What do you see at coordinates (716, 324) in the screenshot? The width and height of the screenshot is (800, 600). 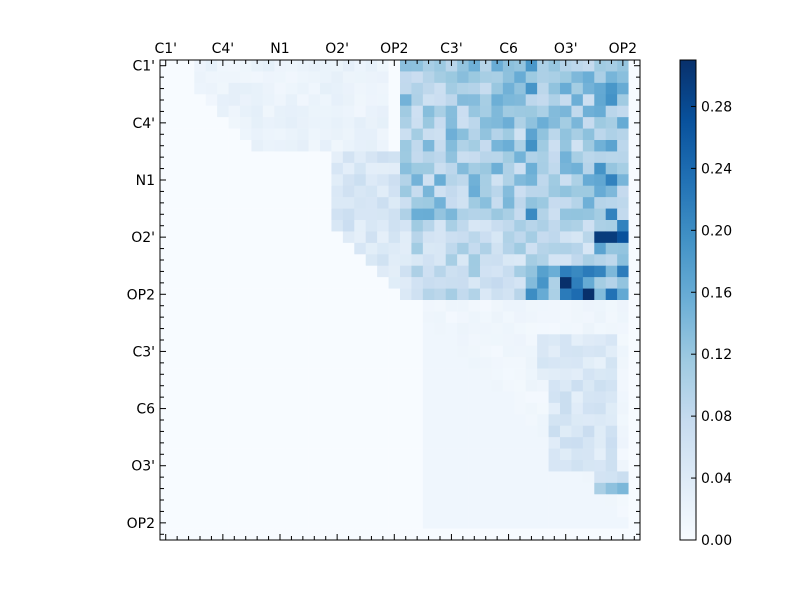 I see `colorbar-tick-labels: 0.000.040.080.120.160.200.240.28` at bounding box center [716, 324].